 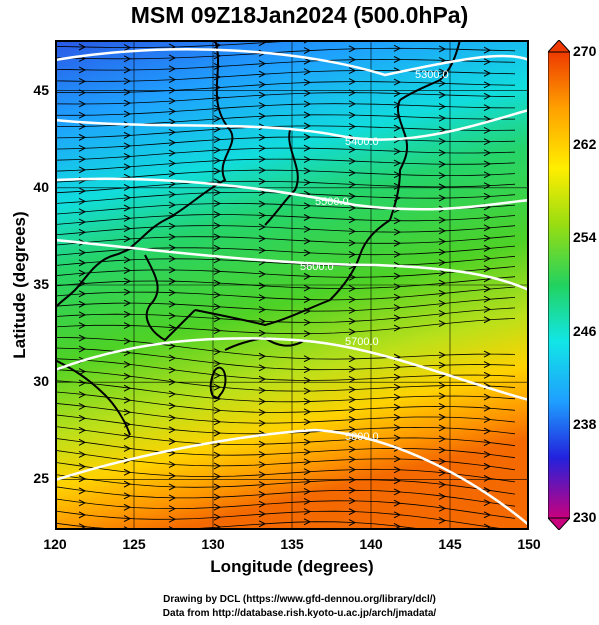 I want to click on y-tick-label: 40, so click(x=41, y=186).